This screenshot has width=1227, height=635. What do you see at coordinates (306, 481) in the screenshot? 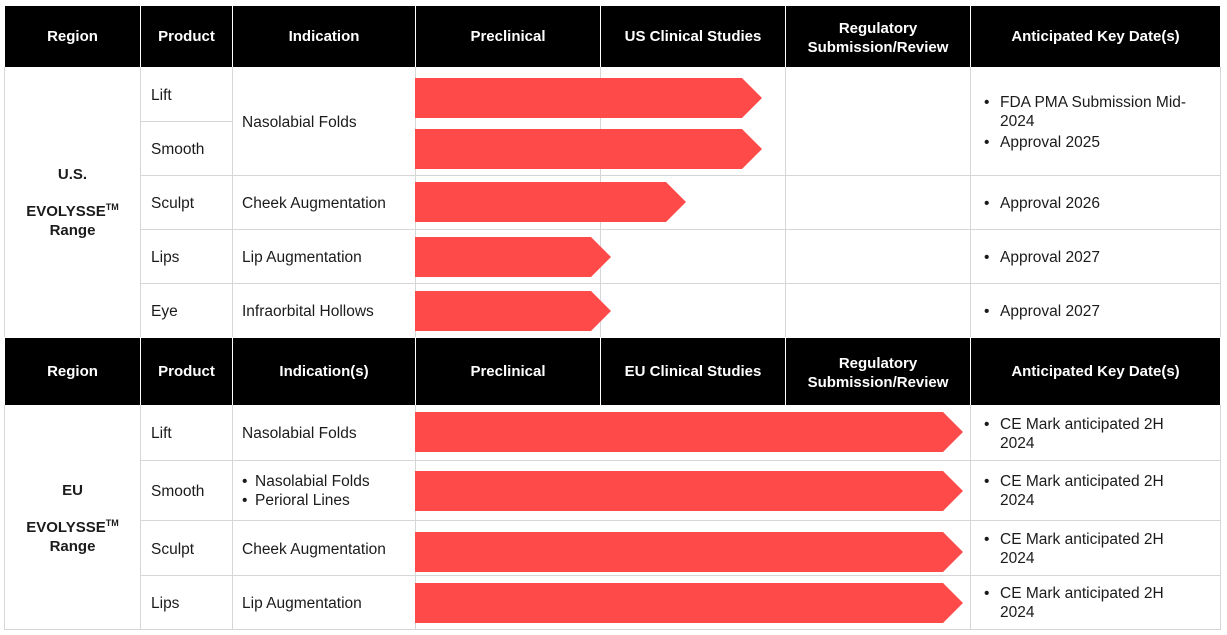
I see `eu-indication-item: Nasolabial Folds` at bounding box center [306, 481].